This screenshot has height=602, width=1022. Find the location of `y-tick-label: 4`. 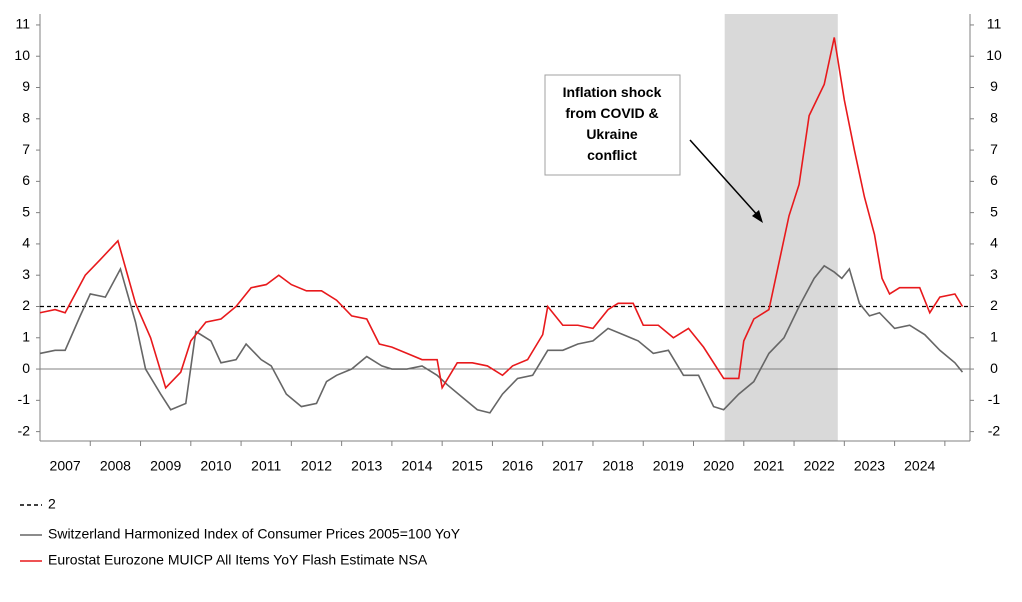

y-tick-label: 4 is located at coordinates (26, 243).